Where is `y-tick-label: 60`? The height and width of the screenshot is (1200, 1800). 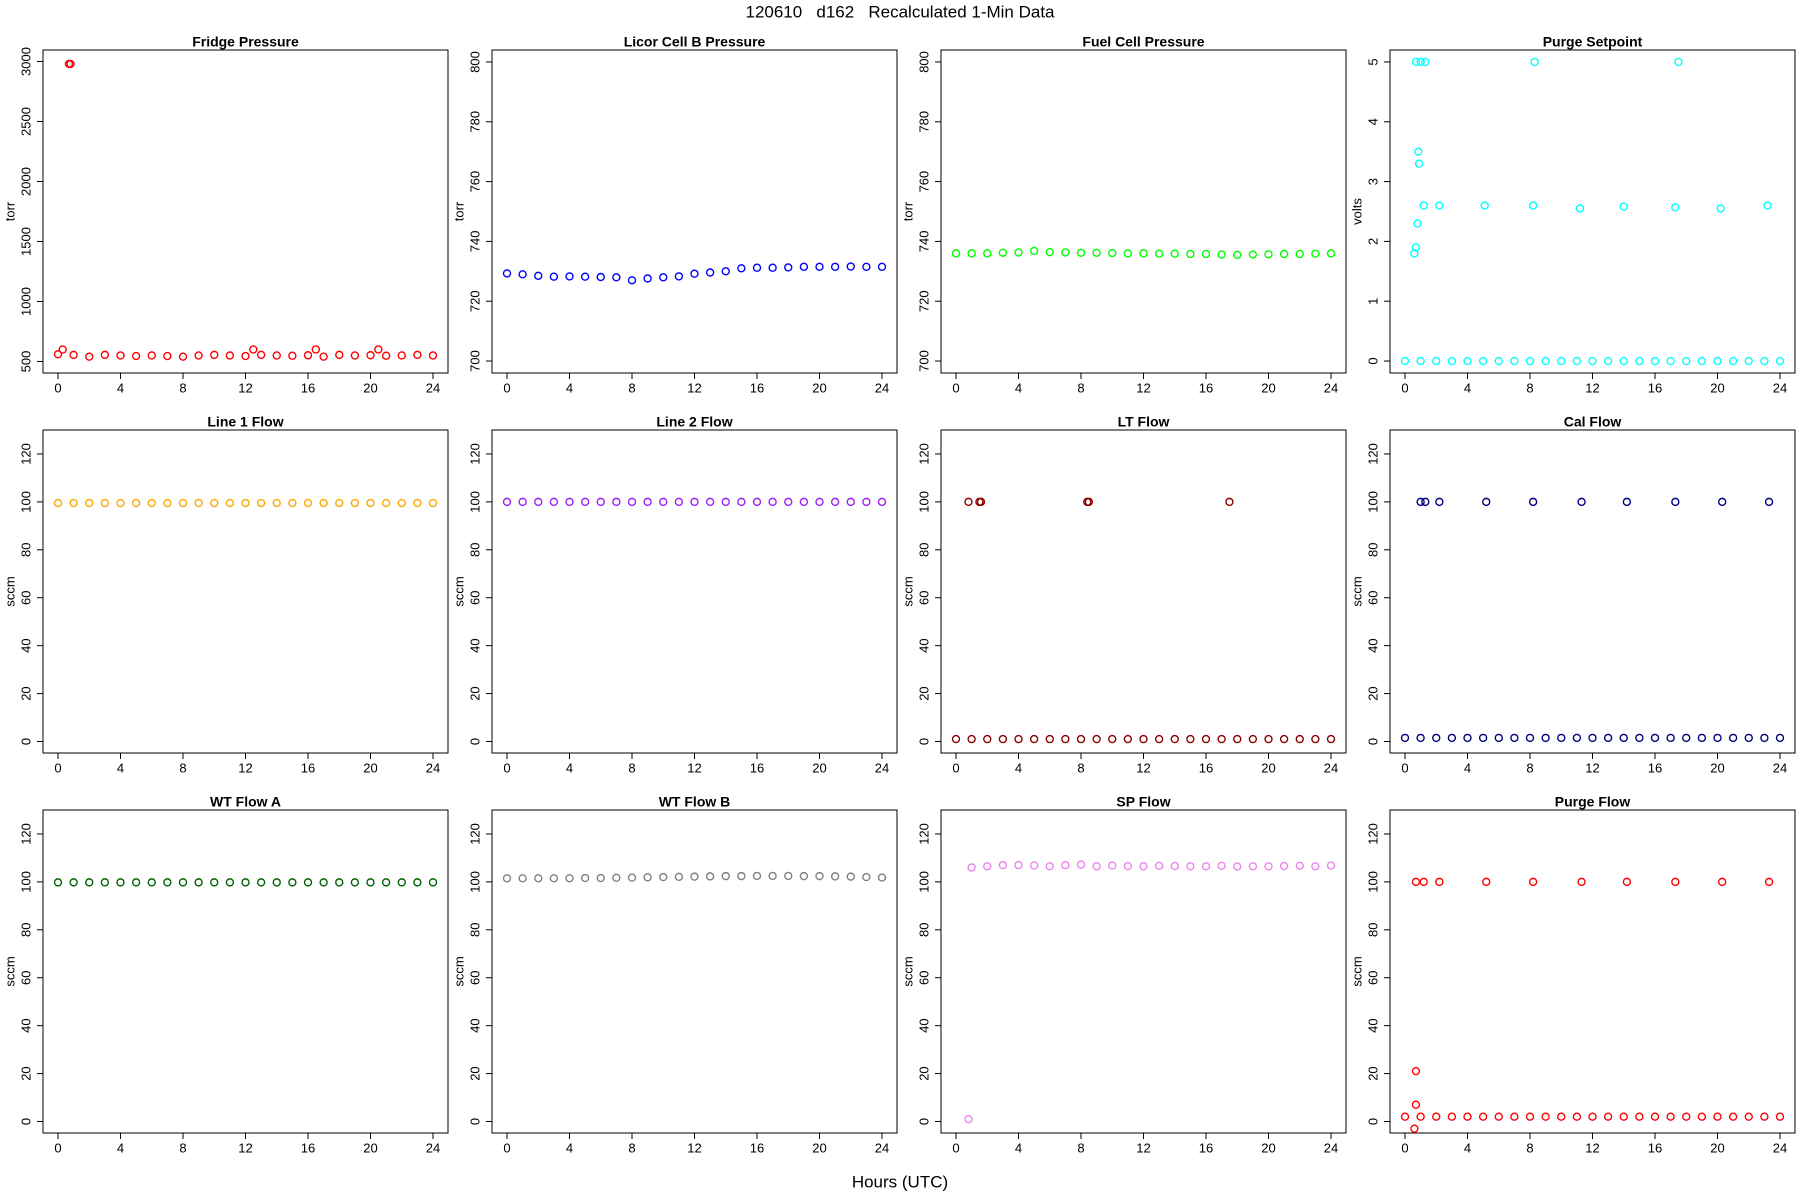
y-tick-label: 60 is located at coordinates (25, 597).